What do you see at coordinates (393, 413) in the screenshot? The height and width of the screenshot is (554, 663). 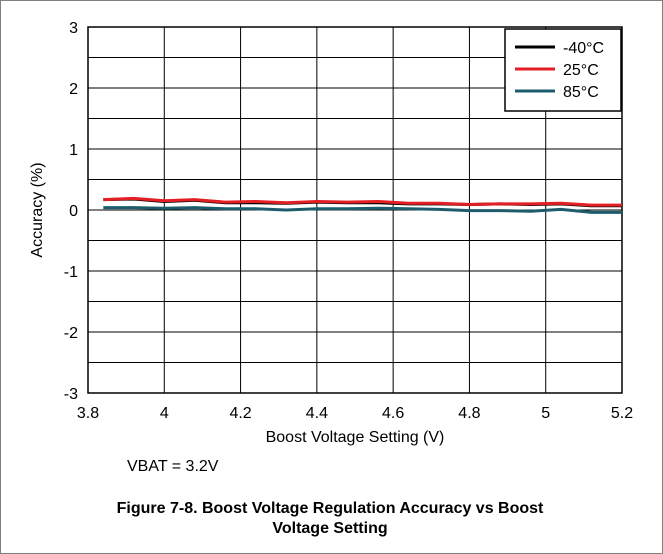 I see `x-tick-label: 4.6` at bounding box center [393, 413].